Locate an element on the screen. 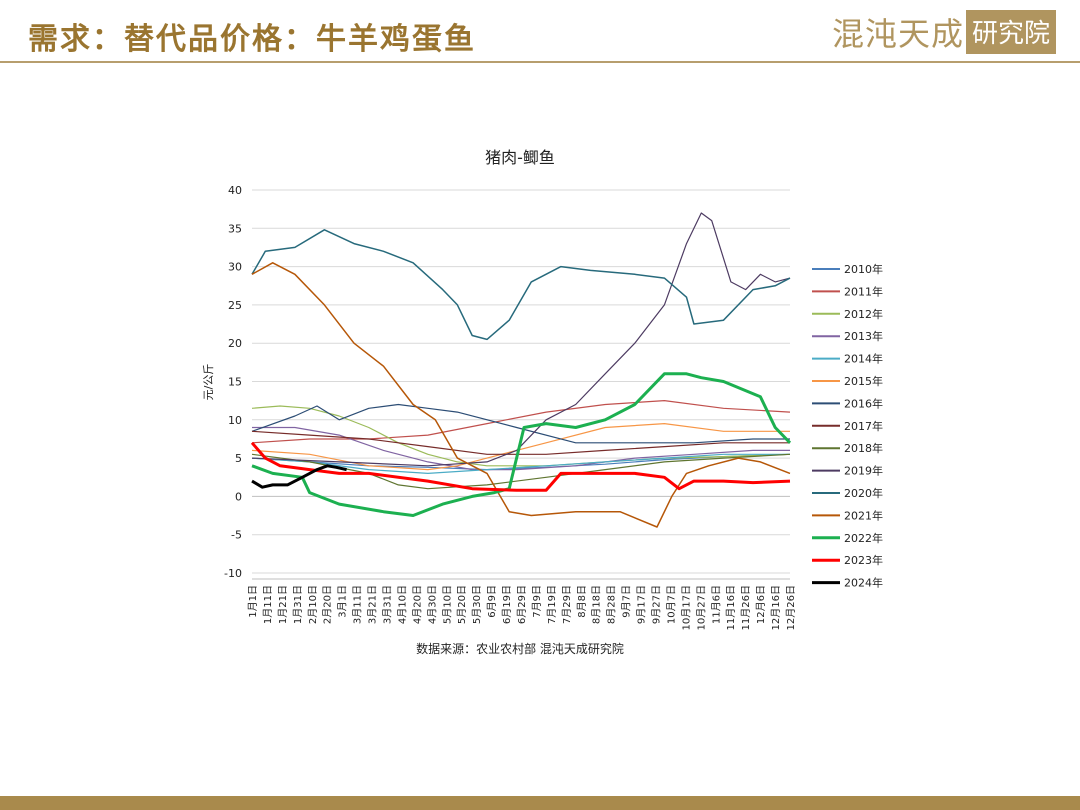 This screenshot has height=810, width=1080. x-tick-label: 1月11日 is located at coordinates (268, 604).